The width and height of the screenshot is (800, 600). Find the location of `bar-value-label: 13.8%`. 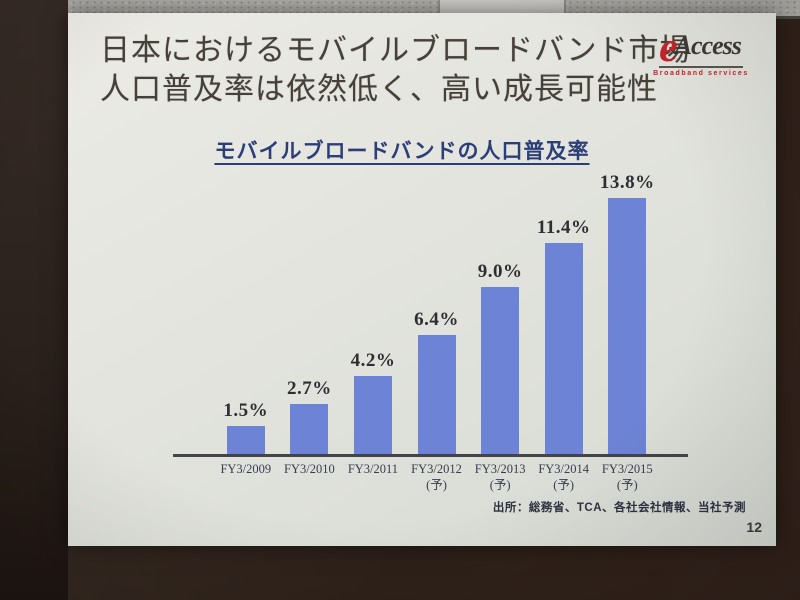

bar-value-label: 13.8% is located at coordinates (627, 182).